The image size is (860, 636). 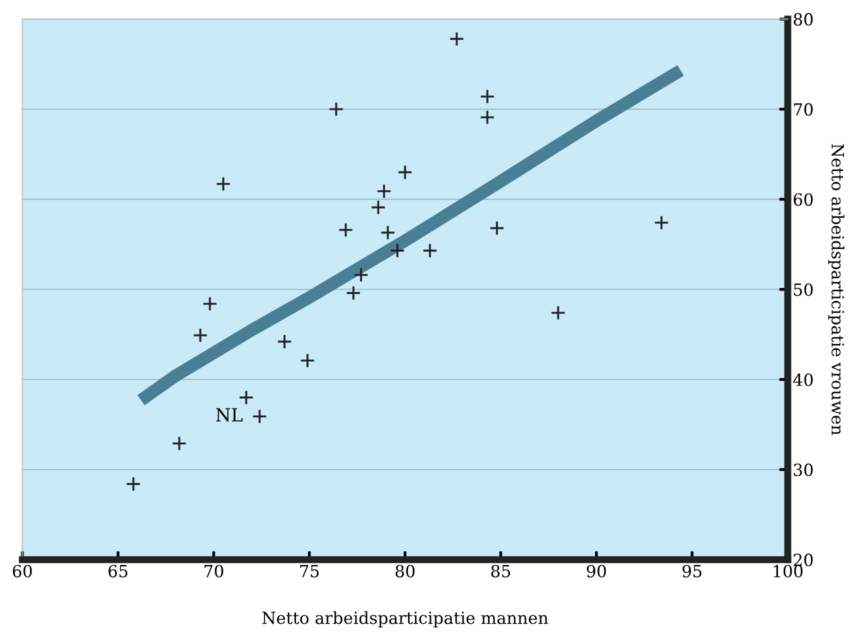 What do you see at coordinates (803, 19) in the screenshot?
I see `y-tick-label: 80` at bounding box center [803, 19].